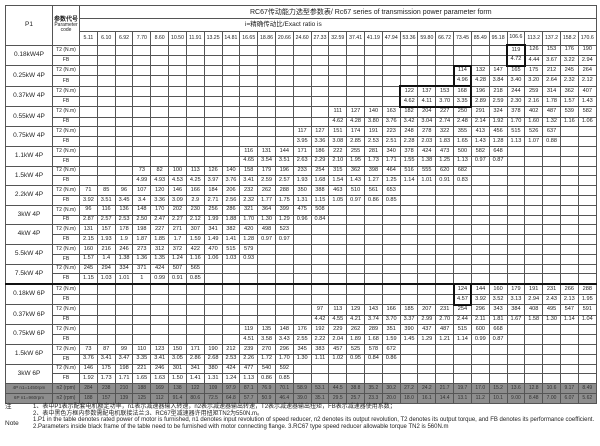 This screenshot has height=446, width=600. What do you see at coordinates (338, 122) in the screenshot?
I see `fb-cell: 4.62` at bounding box center [338, 122].